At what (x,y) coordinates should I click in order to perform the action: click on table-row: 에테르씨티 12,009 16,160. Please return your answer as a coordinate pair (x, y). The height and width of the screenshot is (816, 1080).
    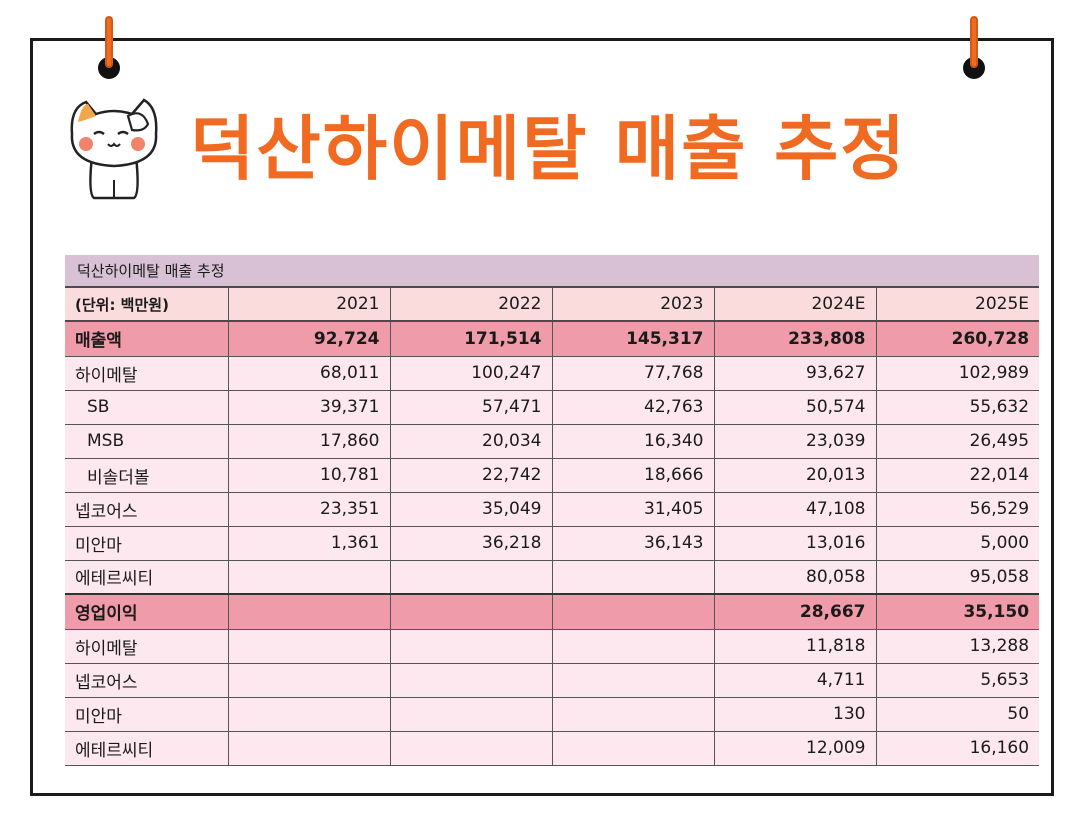
    Looking at the image, I should click on (552, 748).